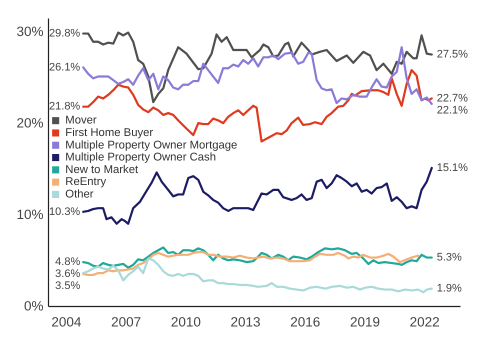 This screenshot has height=338, width=482. What do you see at coordinates (452, 110) in the screenshot?
I see `data-label: 22.1%` at bounding box center [452, 110].